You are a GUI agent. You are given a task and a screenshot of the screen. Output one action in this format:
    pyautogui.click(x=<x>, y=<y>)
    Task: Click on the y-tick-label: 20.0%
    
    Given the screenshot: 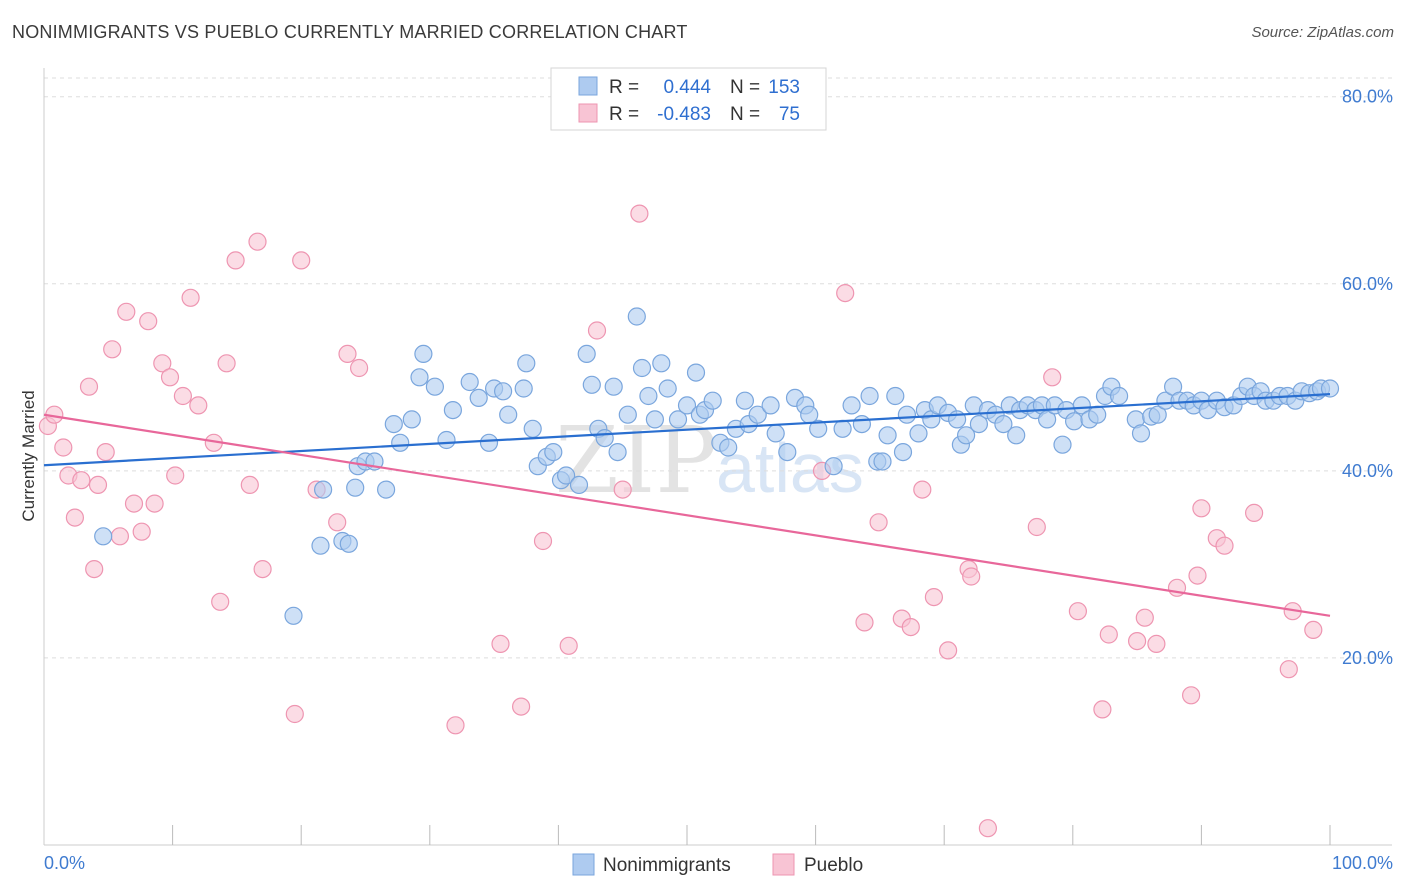 What is the action you would take?
    pyautogui.click(x=1367, y=658)
    